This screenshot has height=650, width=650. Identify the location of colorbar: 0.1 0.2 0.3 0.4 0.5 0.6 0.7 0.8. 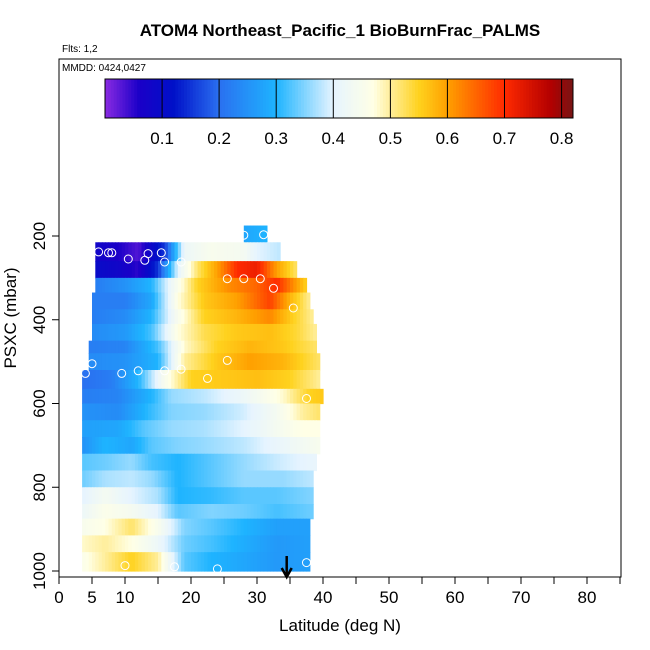
(339, 113).